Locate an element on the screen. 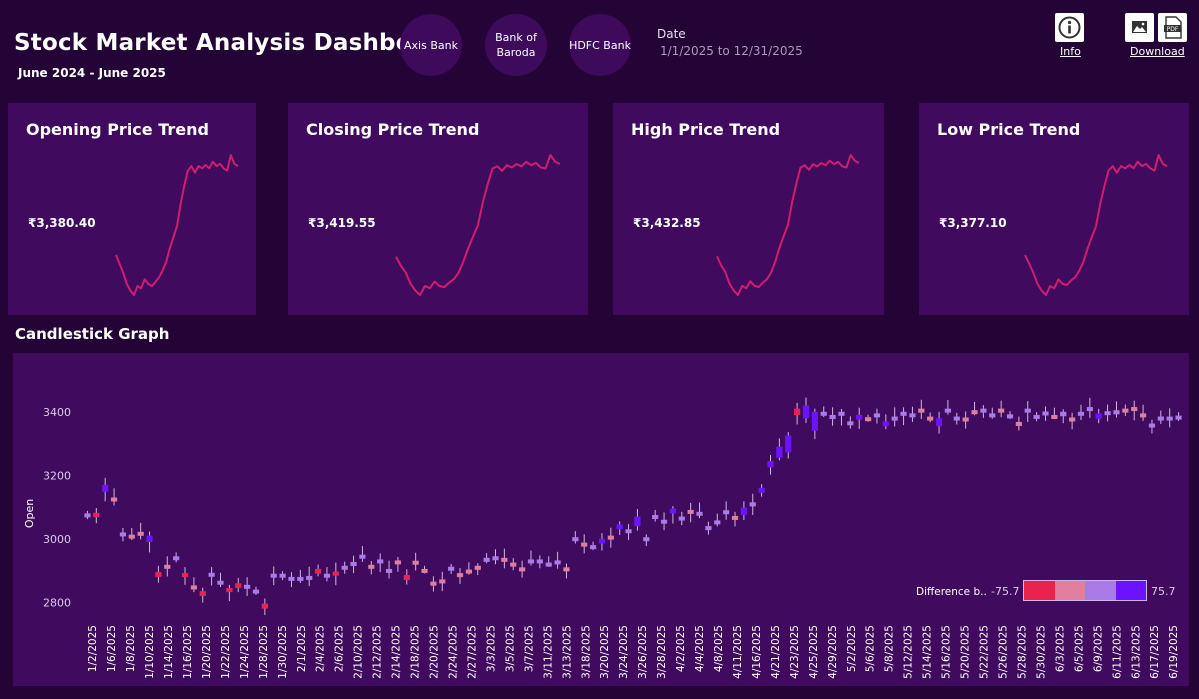  download-image-button is located at coordinates (1139, 27).